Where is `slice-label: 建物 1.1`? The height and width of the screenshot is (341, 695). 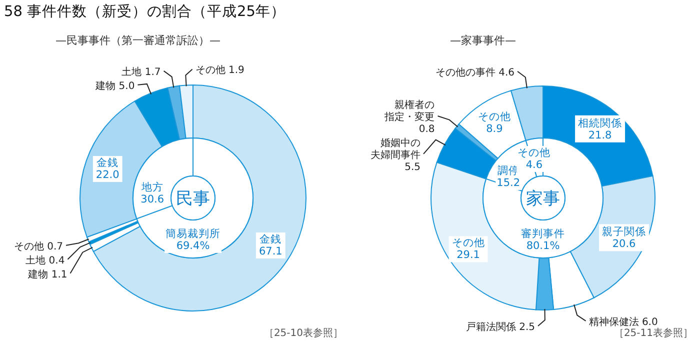
slice-label: 建物 1.1 is located at coordinates (47, 274).